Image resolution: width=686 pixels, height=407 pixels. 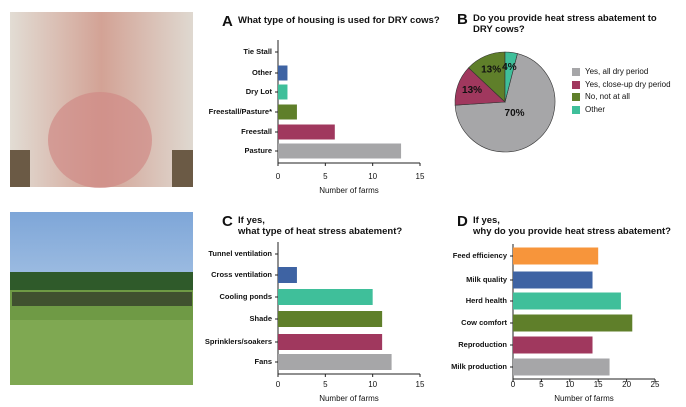 I want to click on legend-label: Other, so click(x=595, y=109).